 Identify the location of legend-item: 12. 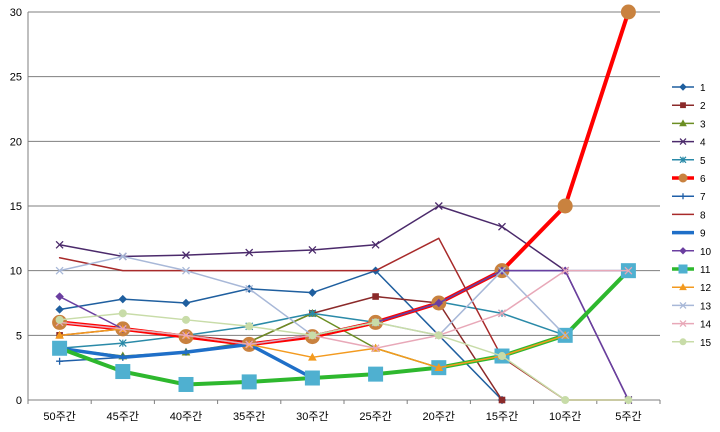
(692, 288).